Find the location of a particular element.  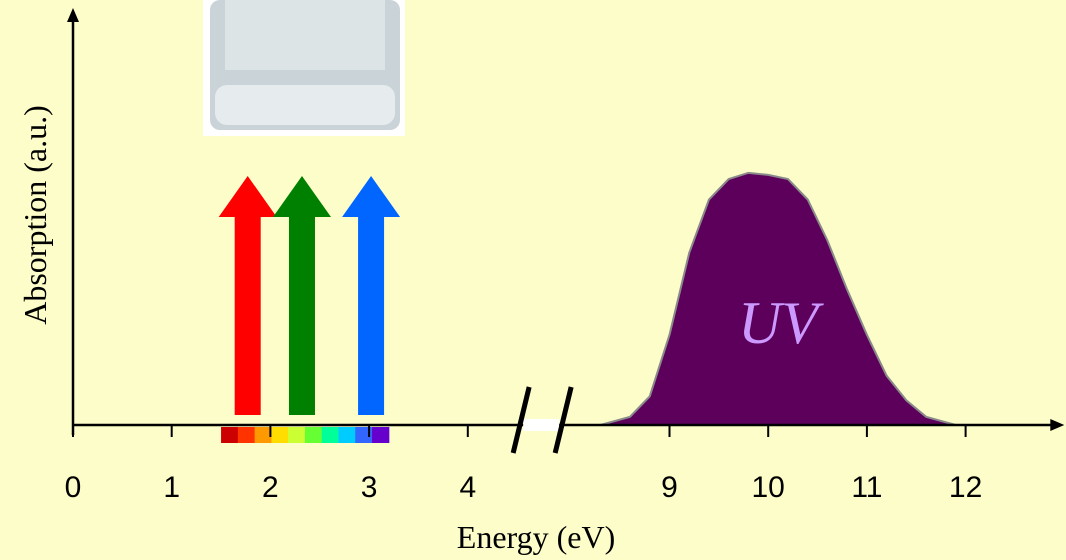

y-axis-label: Absorption (a.u.) is located at coordinates (35, 215).